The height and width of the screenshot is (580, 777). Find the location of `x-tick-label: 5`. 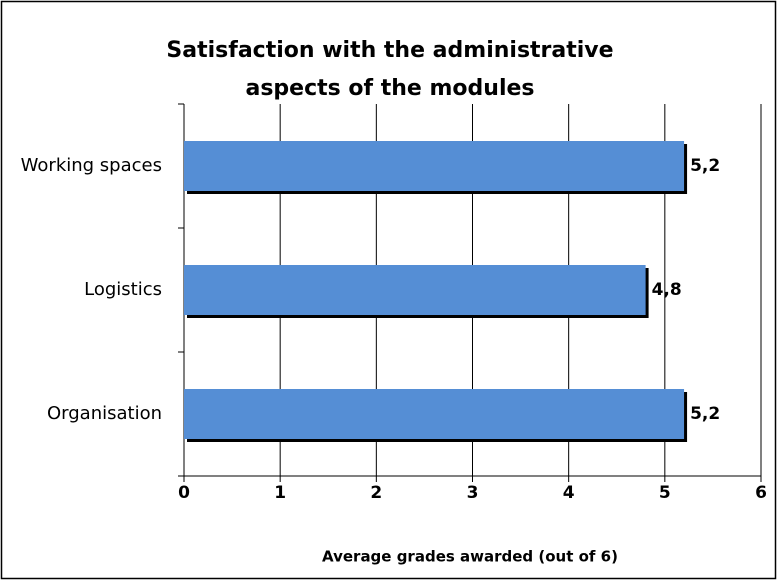

x-tick-label: 5 is located at coordinates (665, 493).